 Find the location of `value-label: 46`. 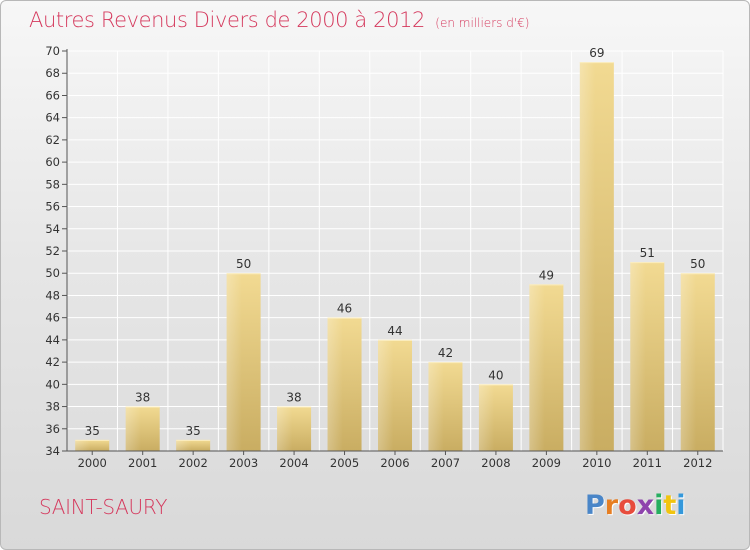

value-label: 46 is located at coordinates (344, 309).